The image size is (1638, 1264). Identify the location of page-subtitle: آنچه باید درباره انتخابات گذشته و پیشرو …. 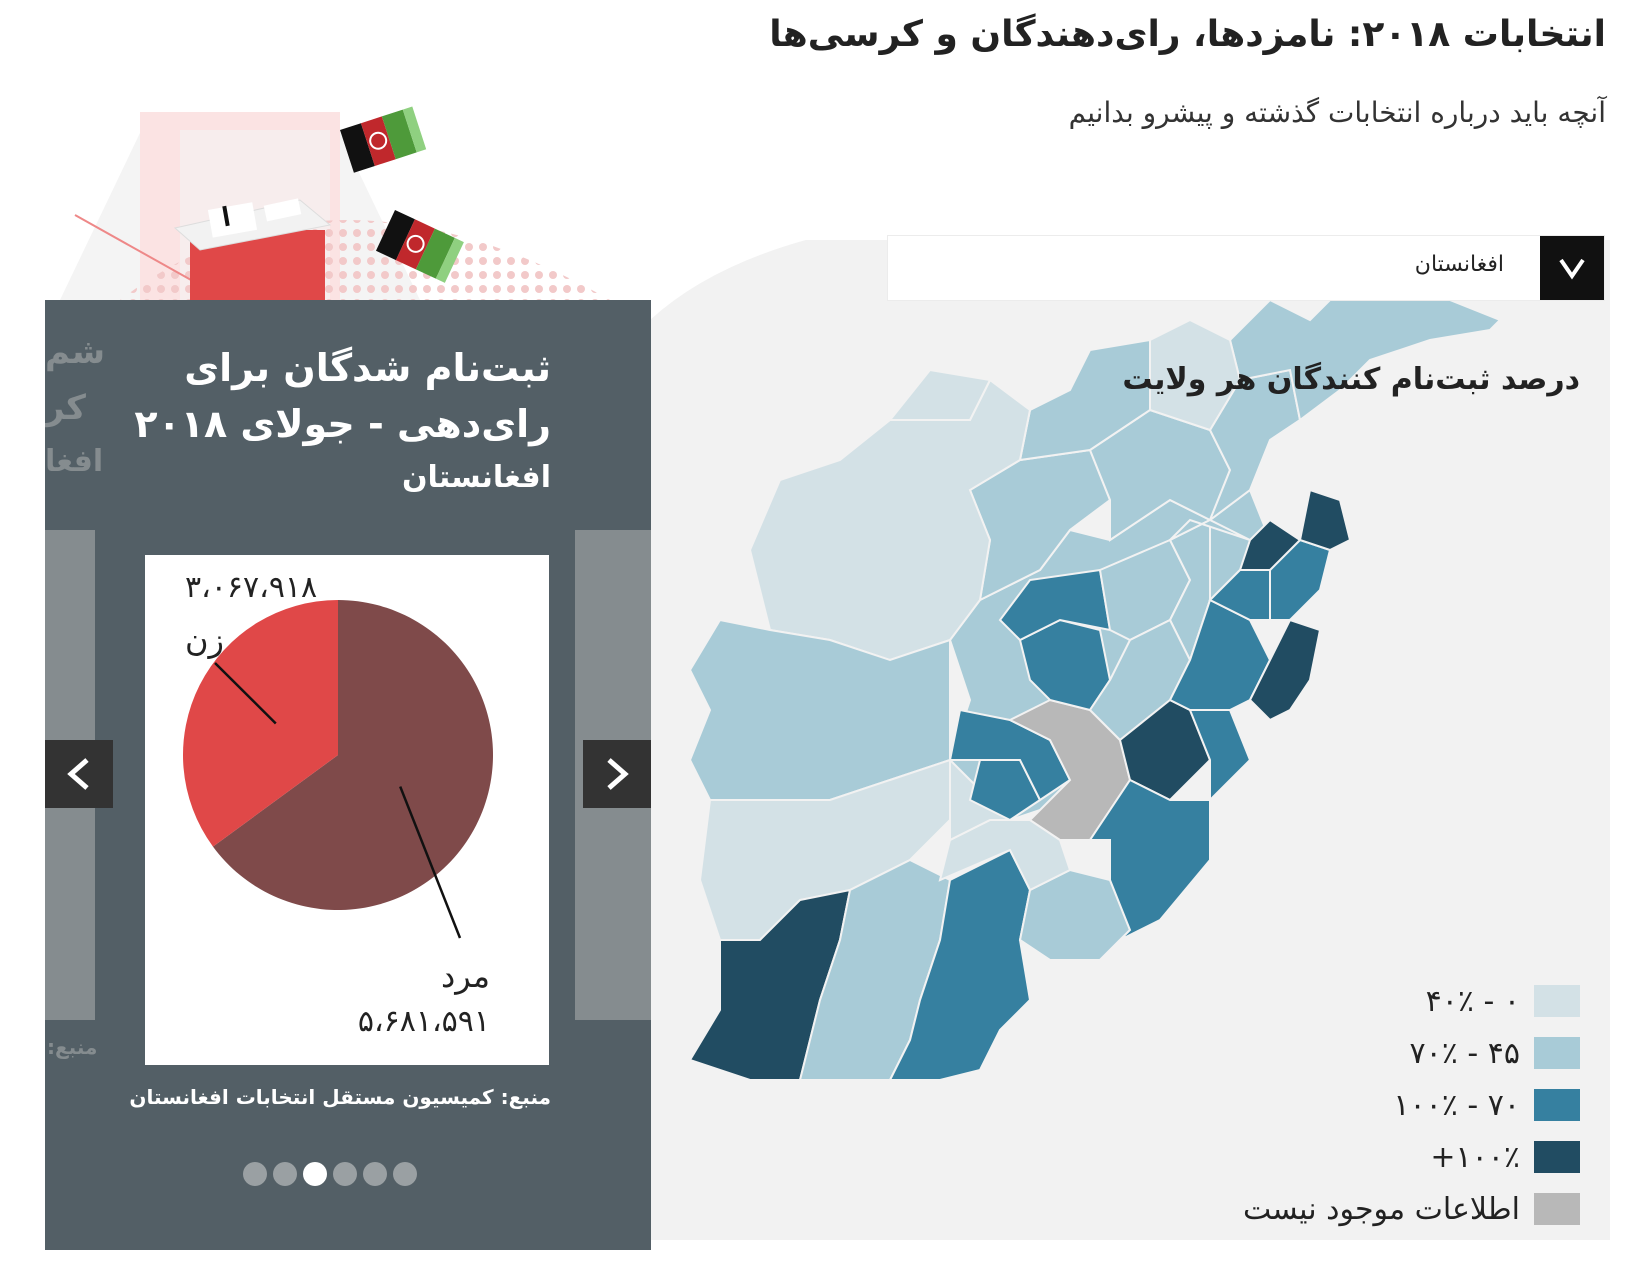
(1337, 112).